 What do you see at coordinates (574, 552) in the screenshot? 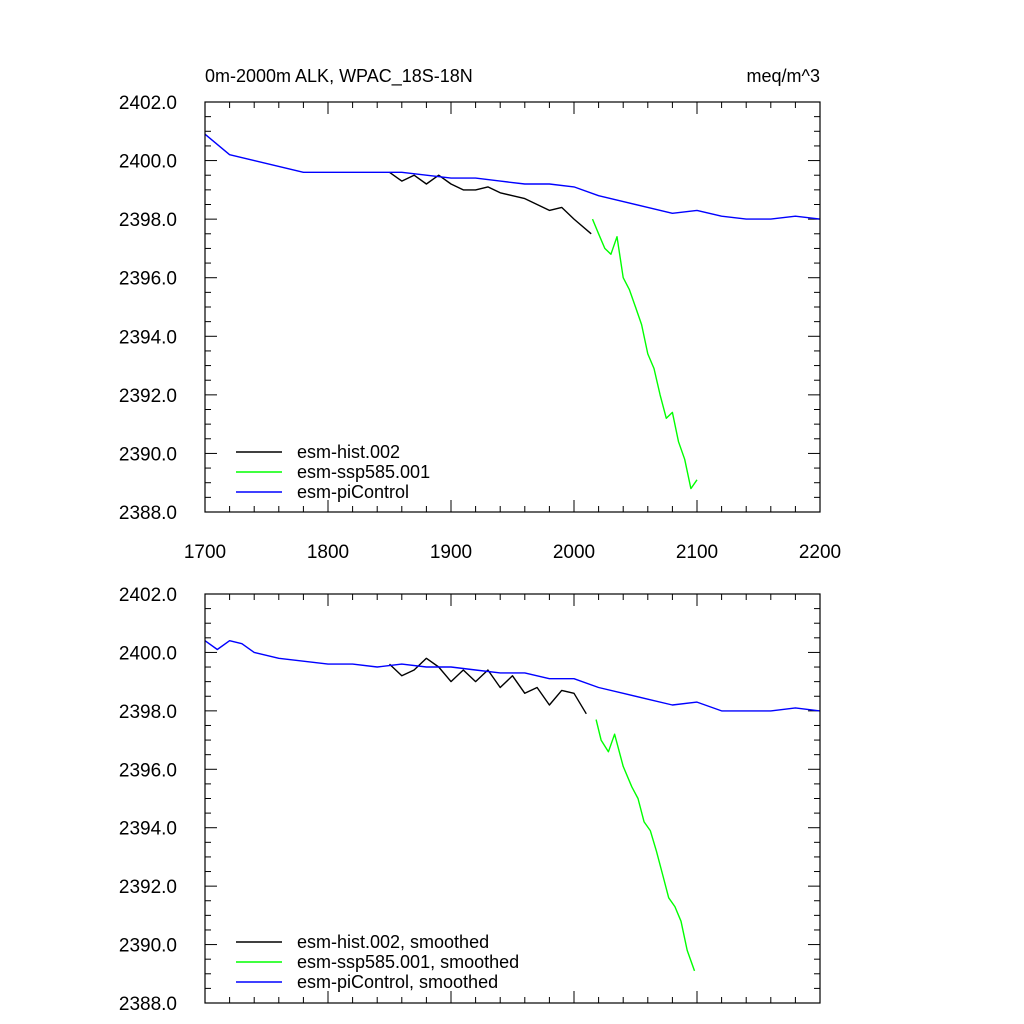
I see `x-tick-label: 2000` at bounding box center [574, 552].